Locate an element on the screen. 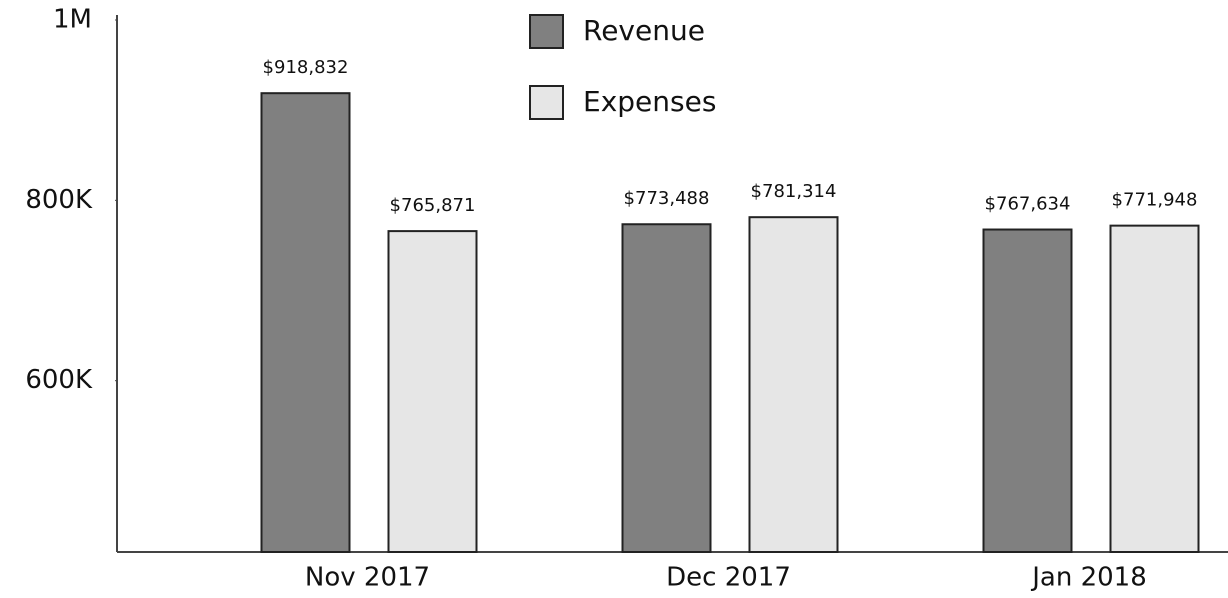  y-tick-label: 1M is located at coordinates (72, 20).